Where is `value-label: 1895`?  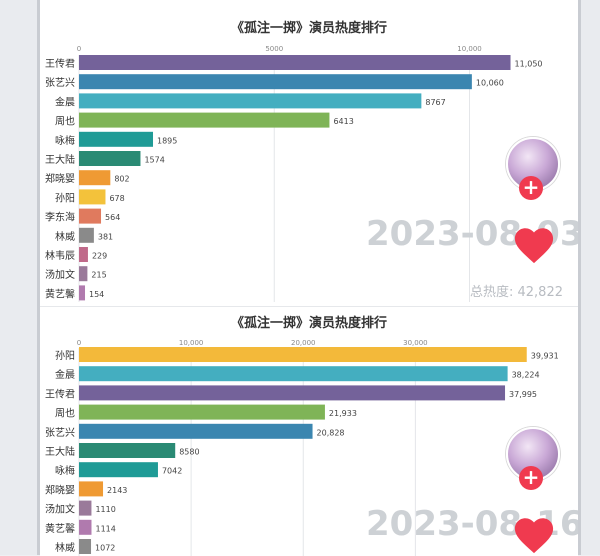 value-label: 1895 is located at coordinates (167, 140).